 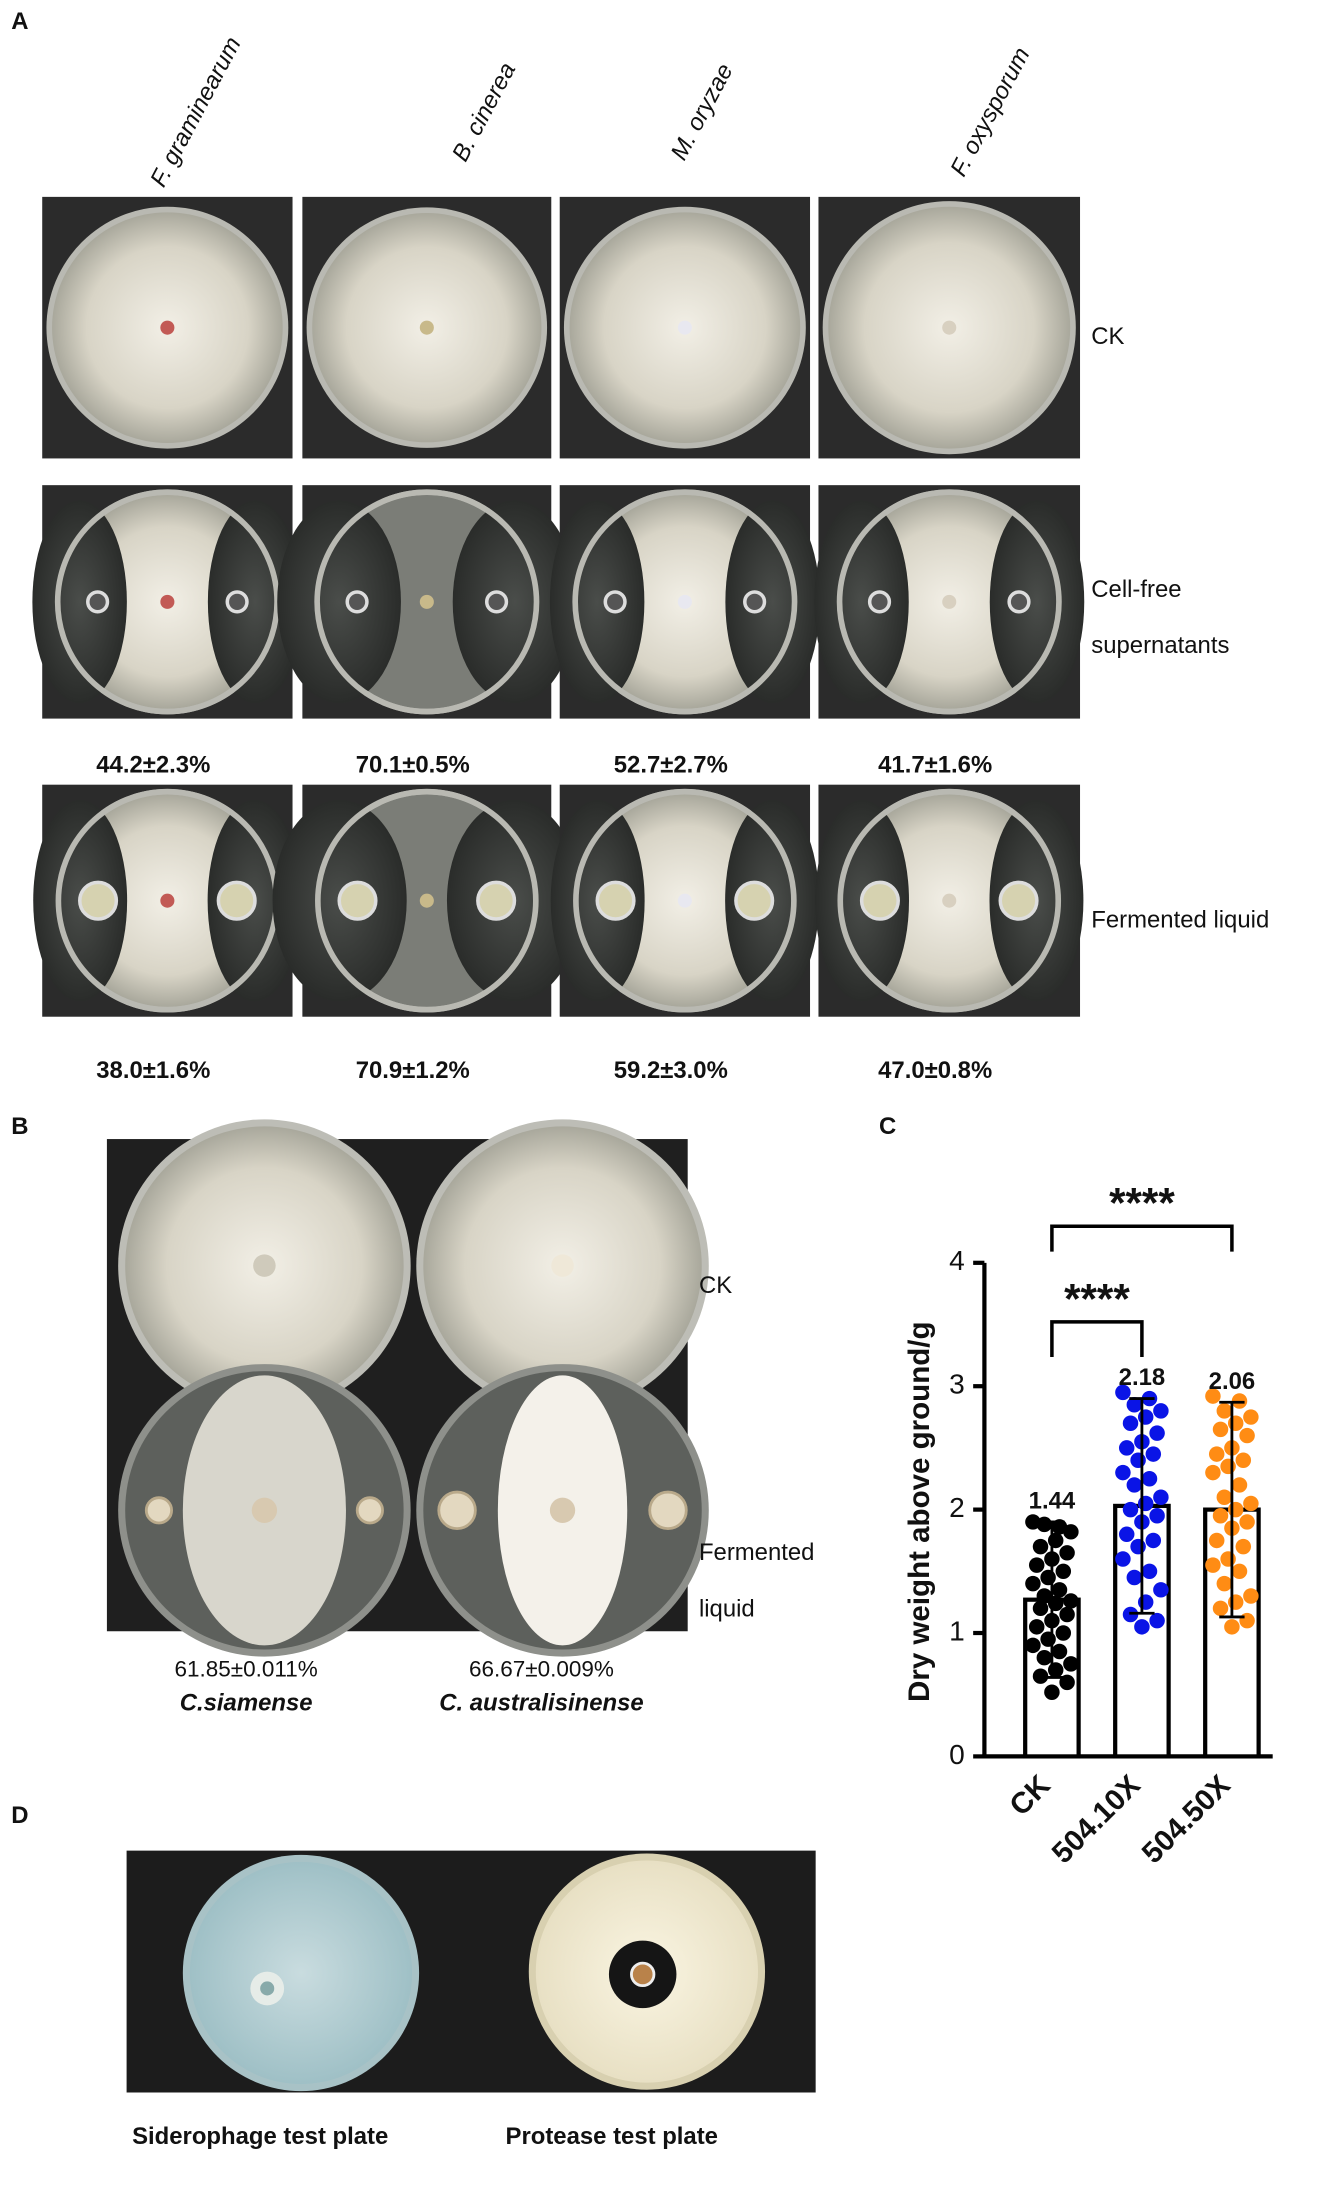 I want to click on label: Fermented, so click(x=757, y=1552).